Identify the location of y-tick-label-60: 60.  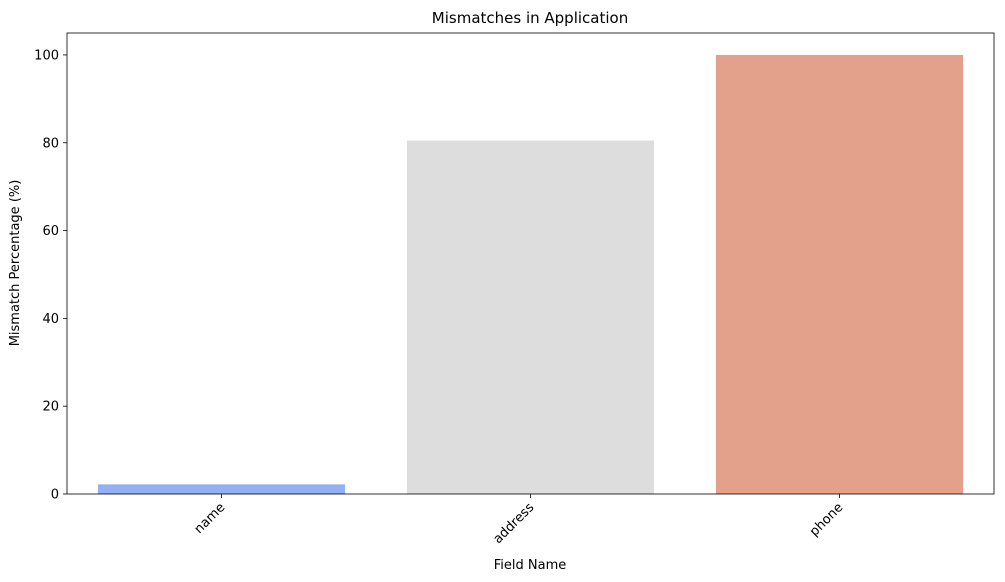
(50, 231).